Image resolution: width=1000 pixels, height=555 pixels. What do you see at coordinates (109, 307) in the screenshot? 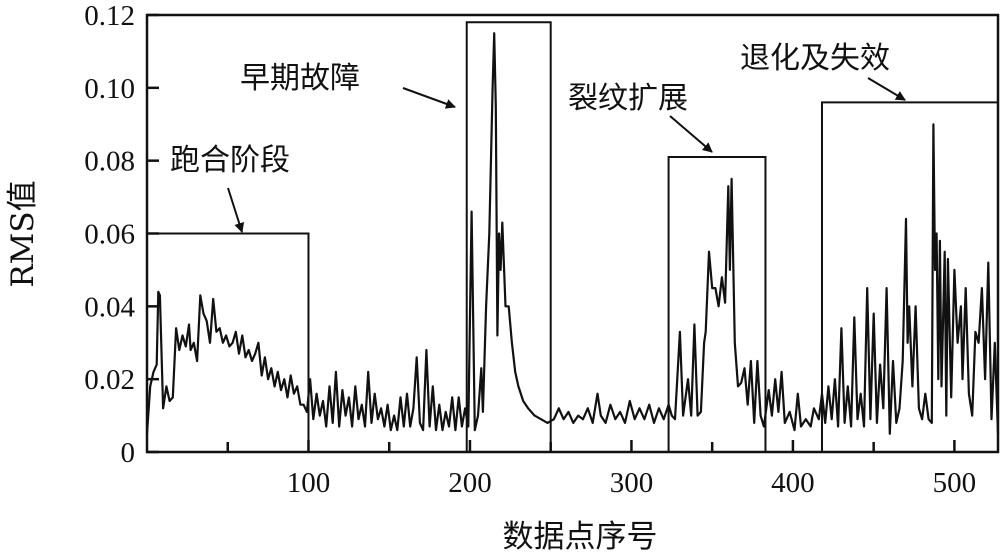
I see `y-tick-label: 0.04` at bounding box center [109, 307].